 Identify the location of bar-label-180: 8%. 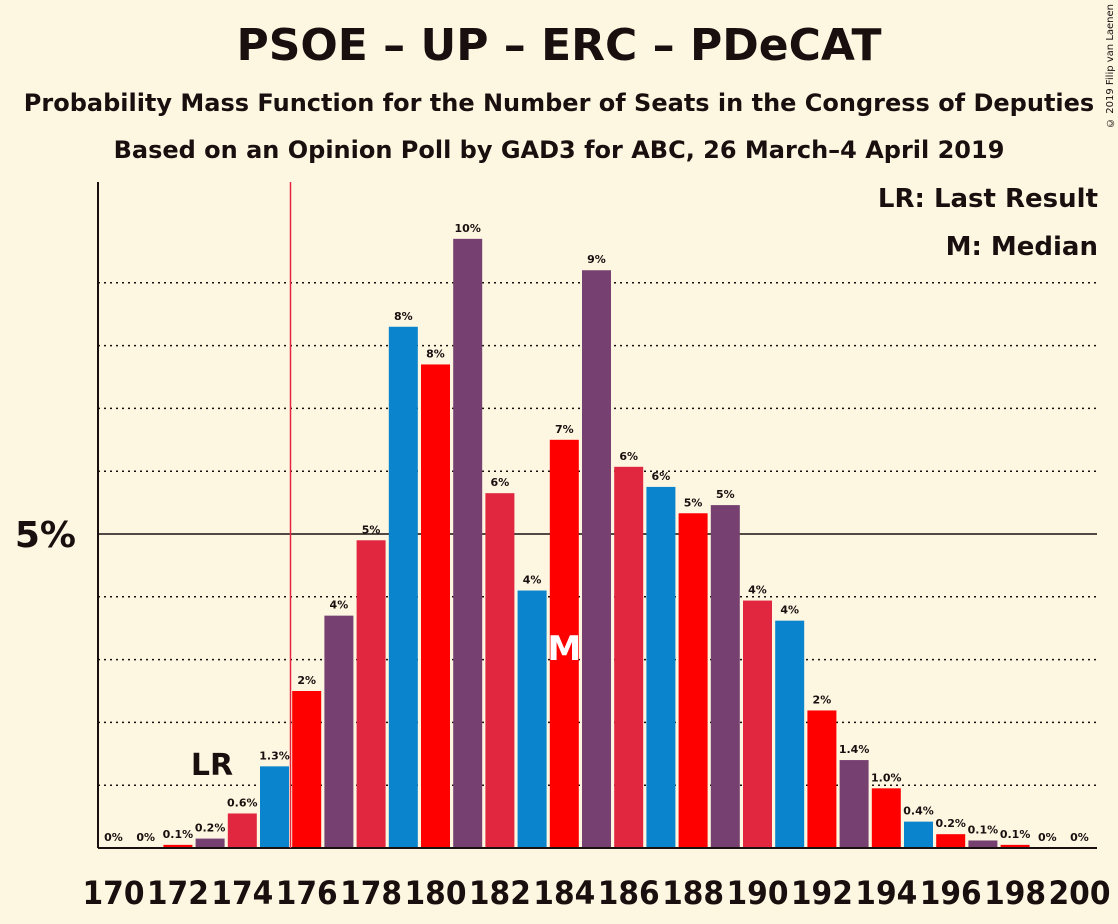
(435, 353).